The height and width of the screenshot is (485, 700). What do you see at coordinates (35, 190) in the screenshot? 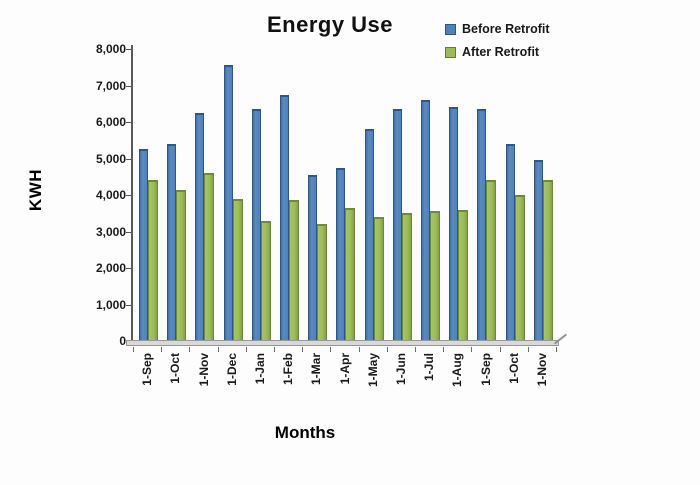
I see `y-axis-title: KWH` at bounding box center [35, 190].